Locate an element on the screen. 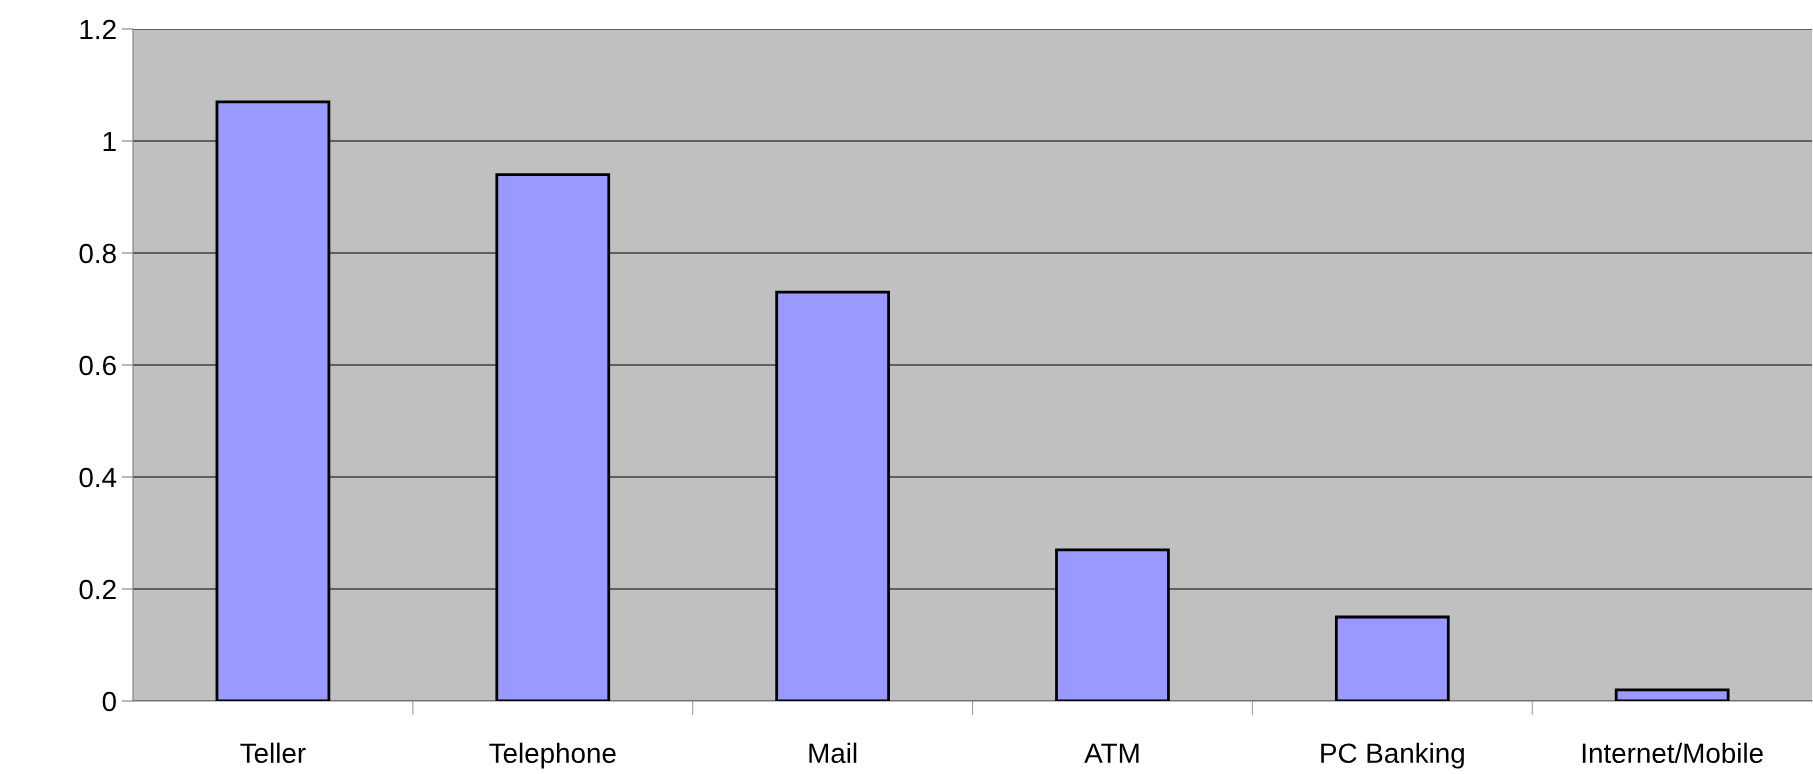  x-tick-label: Mail is located at coordinates (833, 753).